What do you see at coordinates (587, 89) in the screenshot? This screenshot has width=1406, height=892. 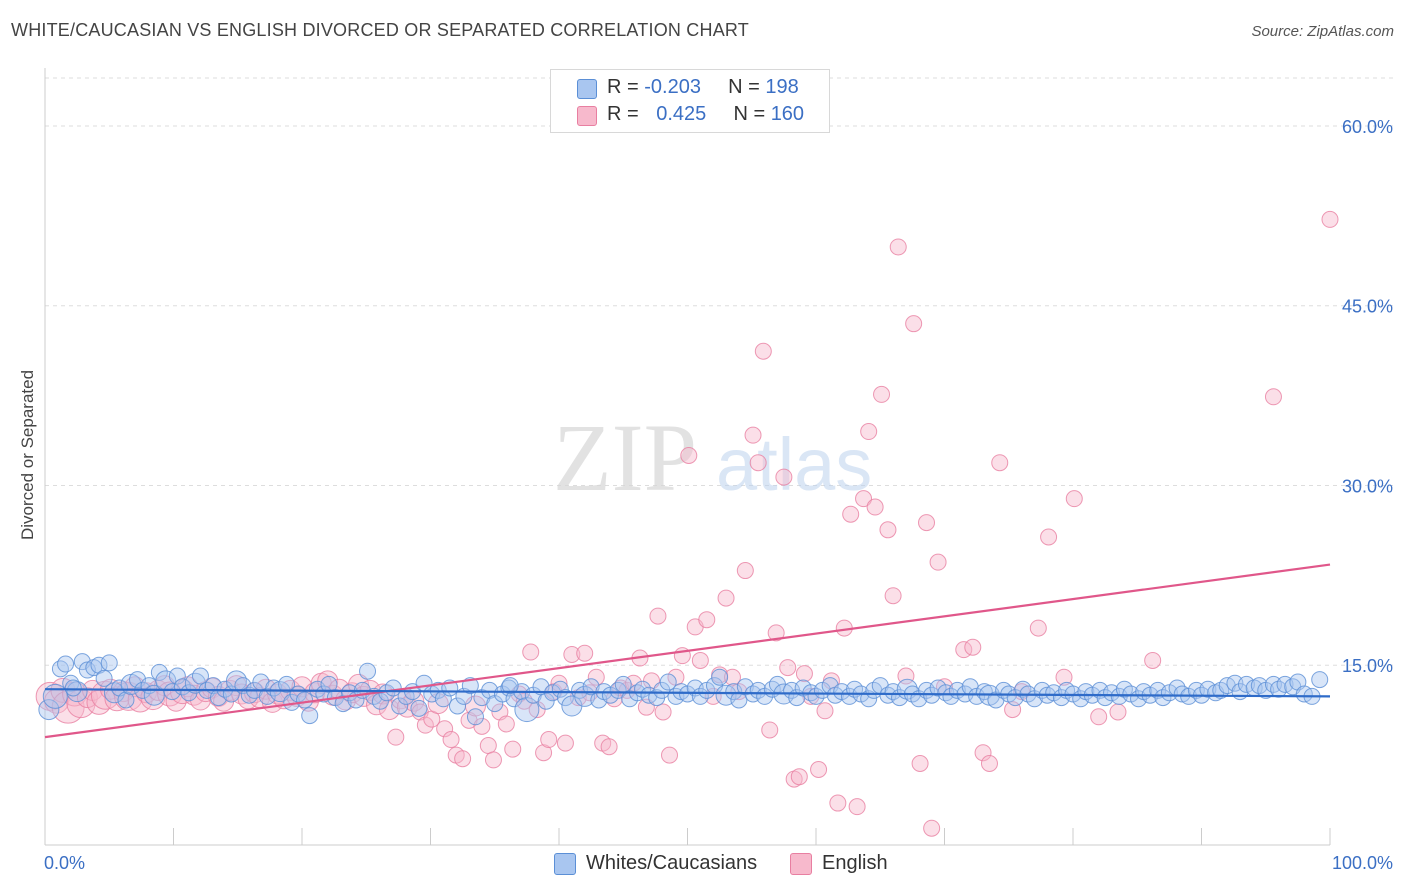 I see `legend-swatch-whites` at bounding box center [587, 89].